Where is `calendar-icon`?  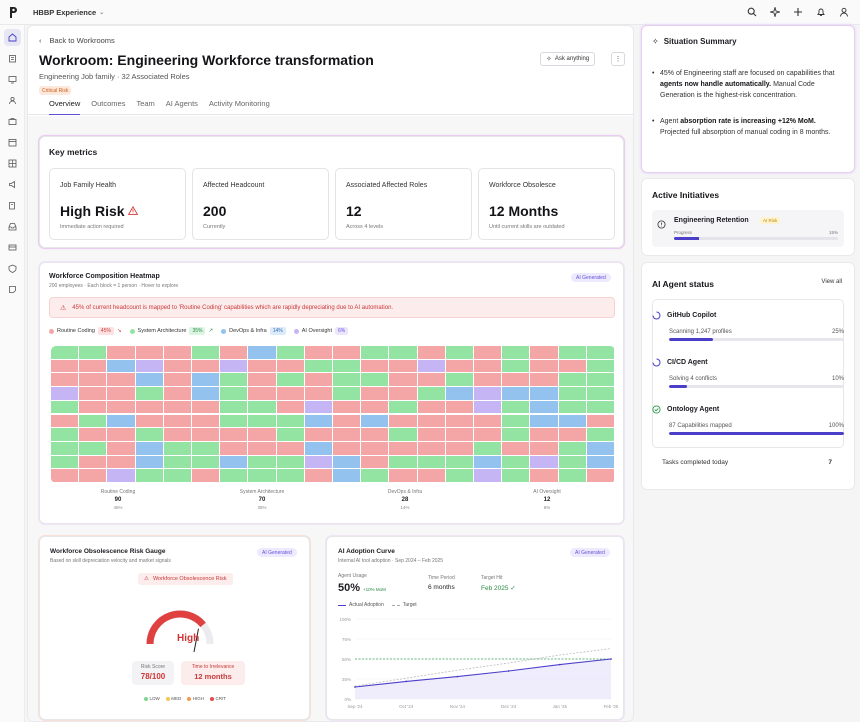 calendar-icon is located at coordinates (12, 142).